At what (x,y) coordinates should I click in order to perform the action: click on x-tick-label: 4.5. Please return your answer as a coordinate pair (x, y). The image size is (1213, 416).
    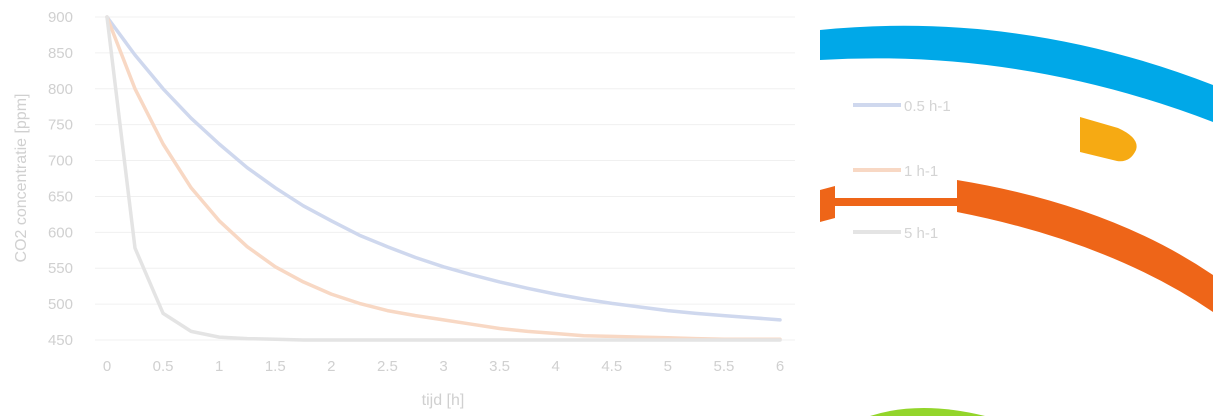
    Looking at the image, I should click on (611, 366).